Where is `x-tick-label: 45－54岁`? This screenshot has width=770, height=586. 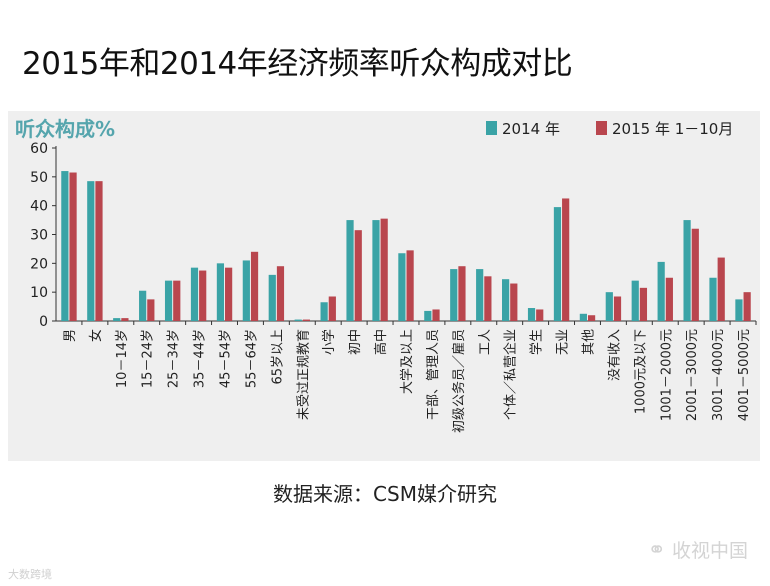 x-tick-label: 45－54岁 is located at coordinates (226, 358).